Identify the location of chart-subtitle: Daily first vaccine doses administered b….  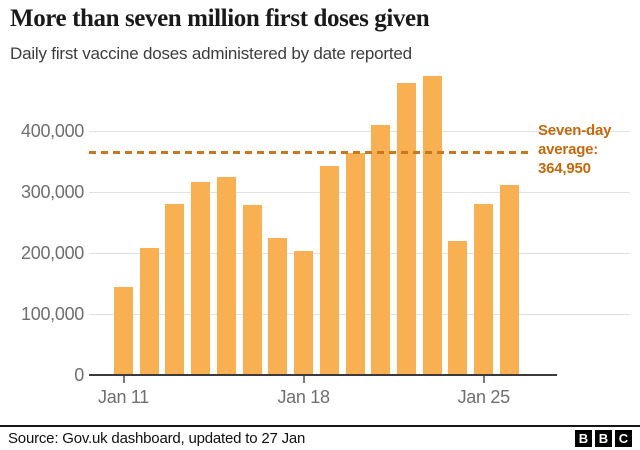
(211, 53).